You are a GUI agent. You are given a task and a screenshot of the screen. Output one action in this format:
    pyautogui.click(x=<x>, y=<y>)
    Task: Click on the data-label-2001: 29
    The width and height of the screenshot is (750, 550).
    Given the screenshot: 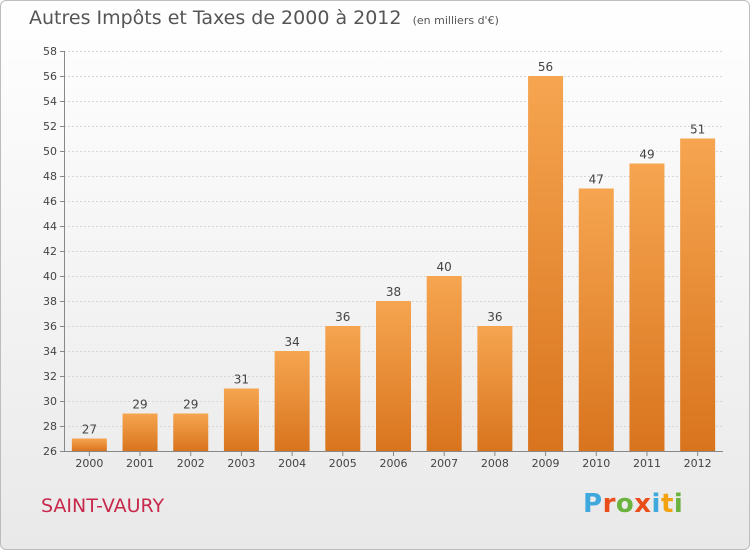 What is the action you would take?
    pyautogui.click(x=139, y=405)
    